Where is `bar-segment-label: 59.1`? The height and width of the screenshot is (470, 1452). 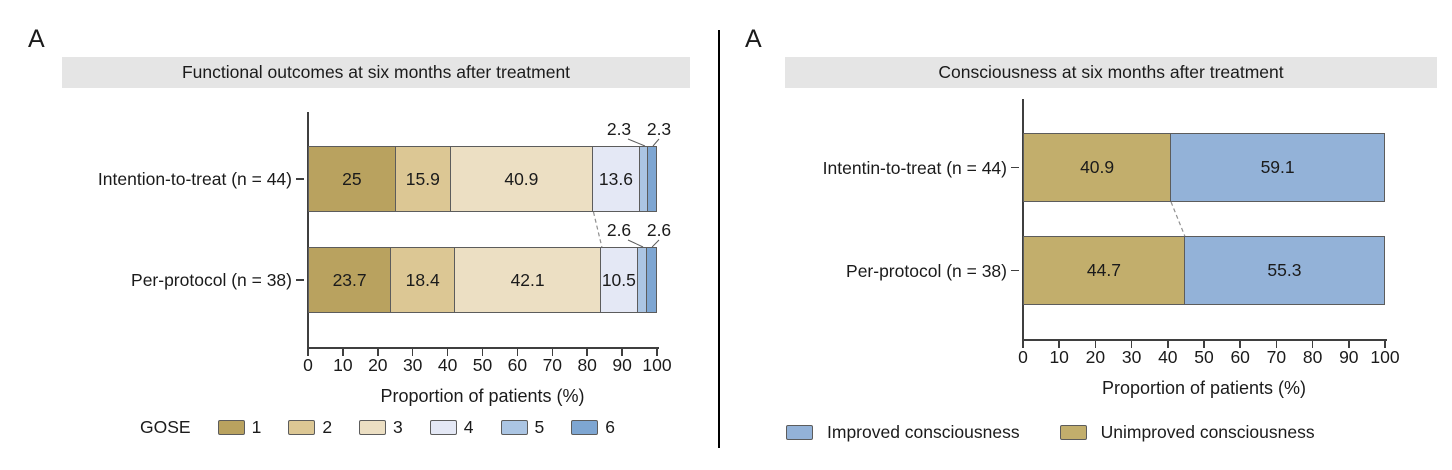 bar-segment-label: 59.1 is located at coordinates (1277, 167).